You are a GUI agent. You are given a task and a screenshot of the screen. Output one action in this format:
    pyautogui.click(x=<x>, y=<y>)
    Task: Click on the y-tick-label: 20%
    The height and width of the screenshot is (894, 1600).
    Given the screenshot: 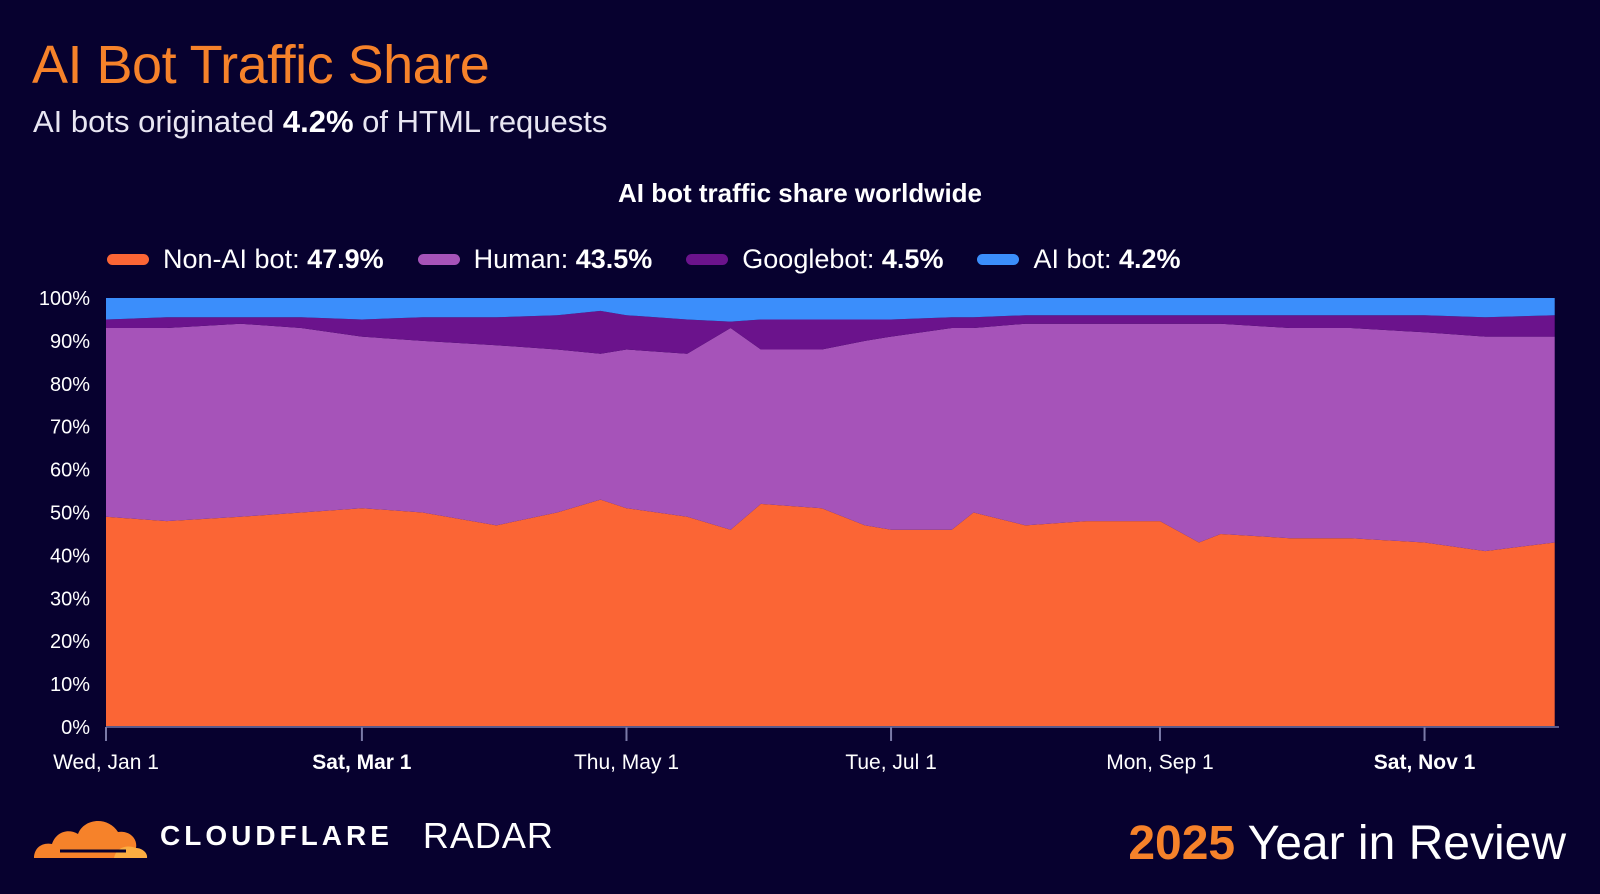 What is the action you would take?
    pyautogui.click(x=70, y=642)
    